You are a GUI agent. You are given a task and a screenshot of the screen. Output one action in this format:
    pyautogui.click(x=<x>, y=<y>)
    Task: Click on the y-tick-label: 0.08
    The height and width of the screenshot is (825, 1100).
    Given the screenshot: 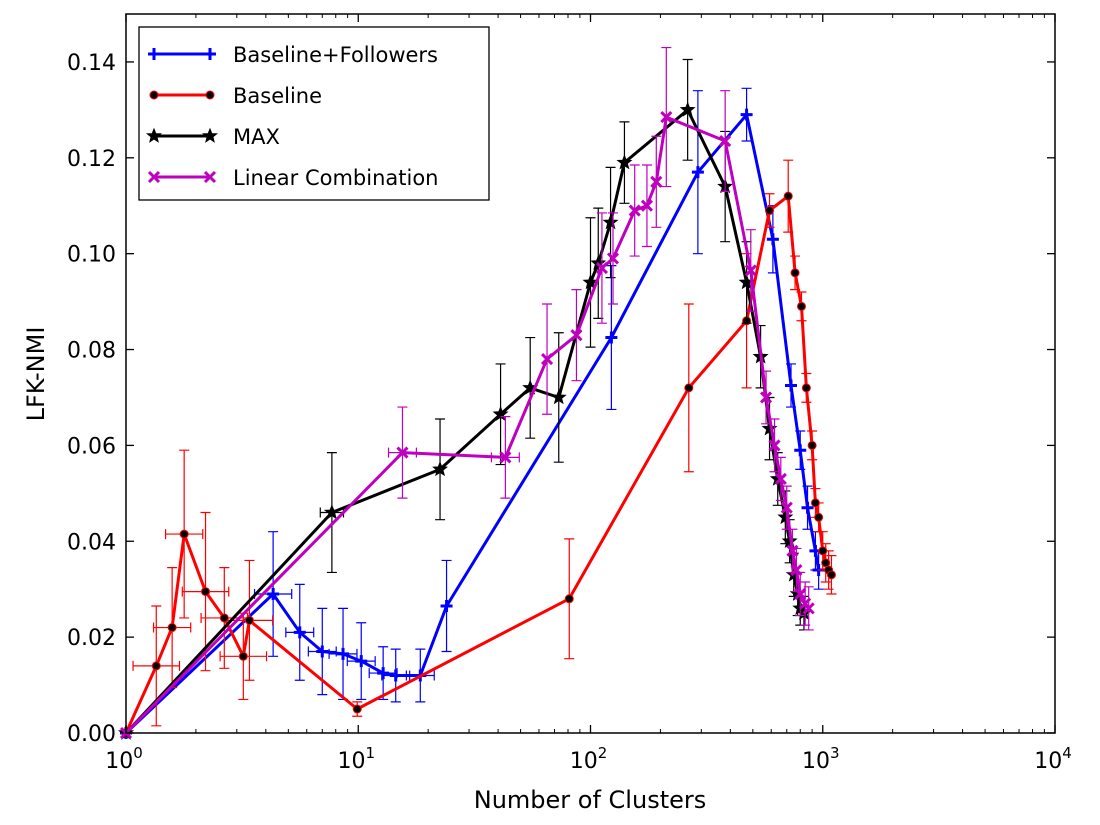 What is the action you would take?
    pyautogui.click(x=91, y=351)
    